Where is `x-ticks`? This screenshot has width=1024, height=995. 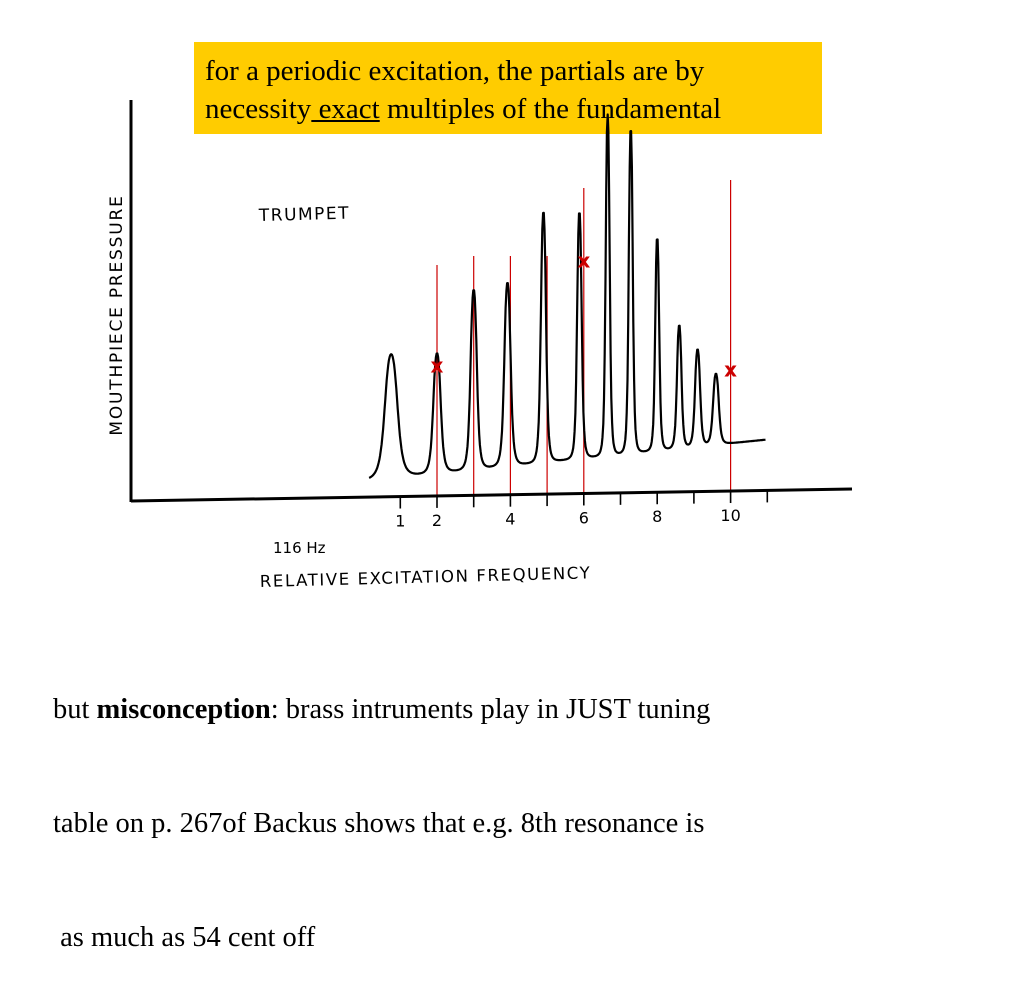 x-ticks is located at coordinates (584, 499).